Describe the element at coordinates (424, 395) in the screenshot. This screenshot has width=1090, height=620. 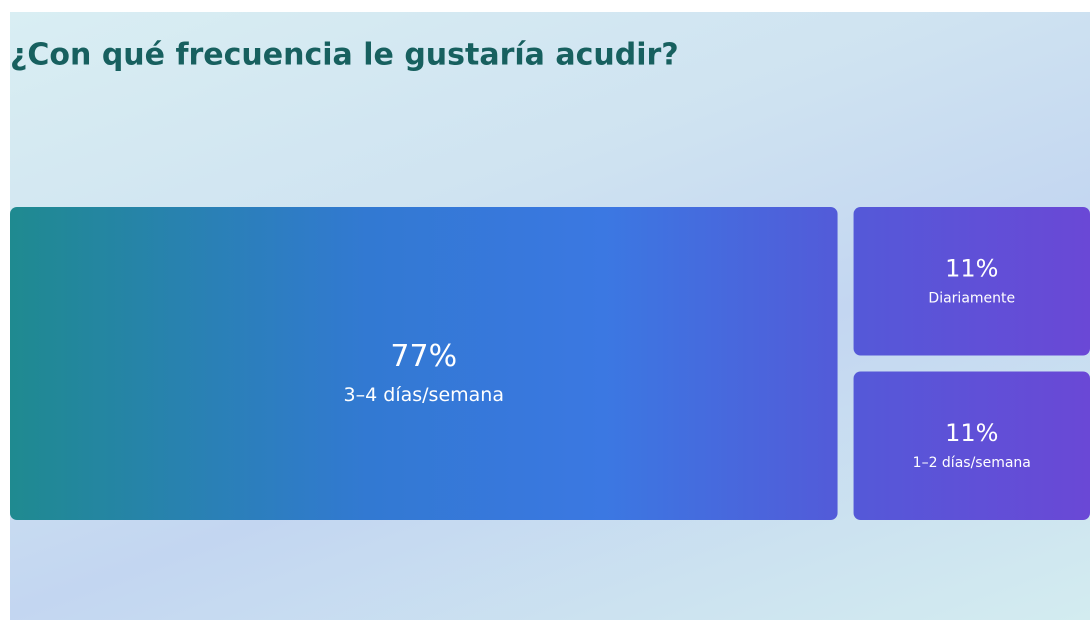
I see `category-label: 3–4 días/semana` at that location.